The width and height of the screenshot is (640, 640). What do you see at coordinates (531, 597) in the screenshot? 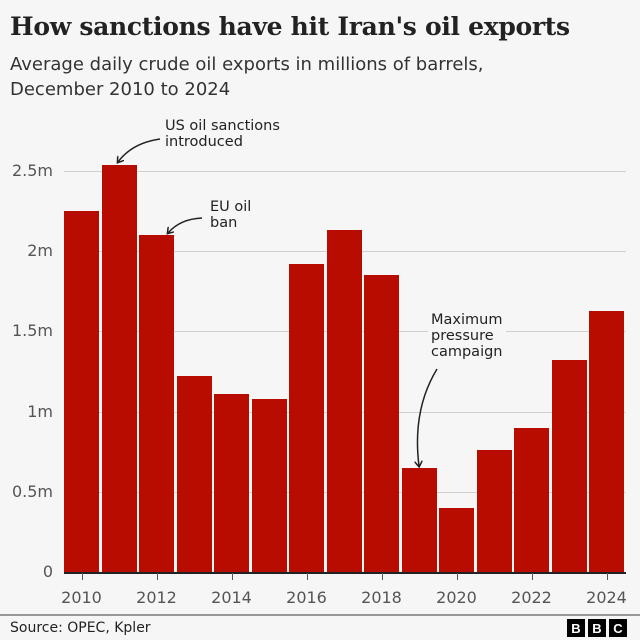
I see `x-tick-label: 2022` at bounding box center [531, 597].